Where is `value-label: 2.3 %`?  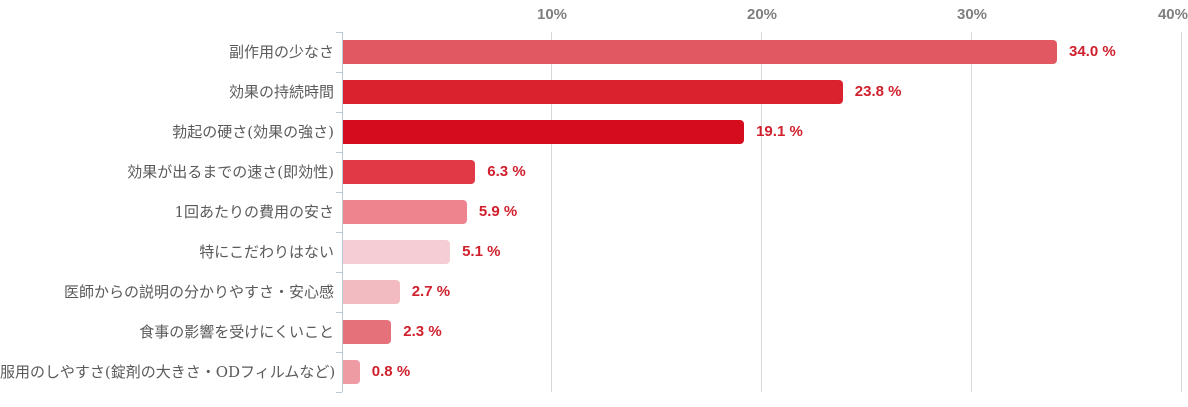
value-label: 2.3 % is located at coordinates (422, 331).